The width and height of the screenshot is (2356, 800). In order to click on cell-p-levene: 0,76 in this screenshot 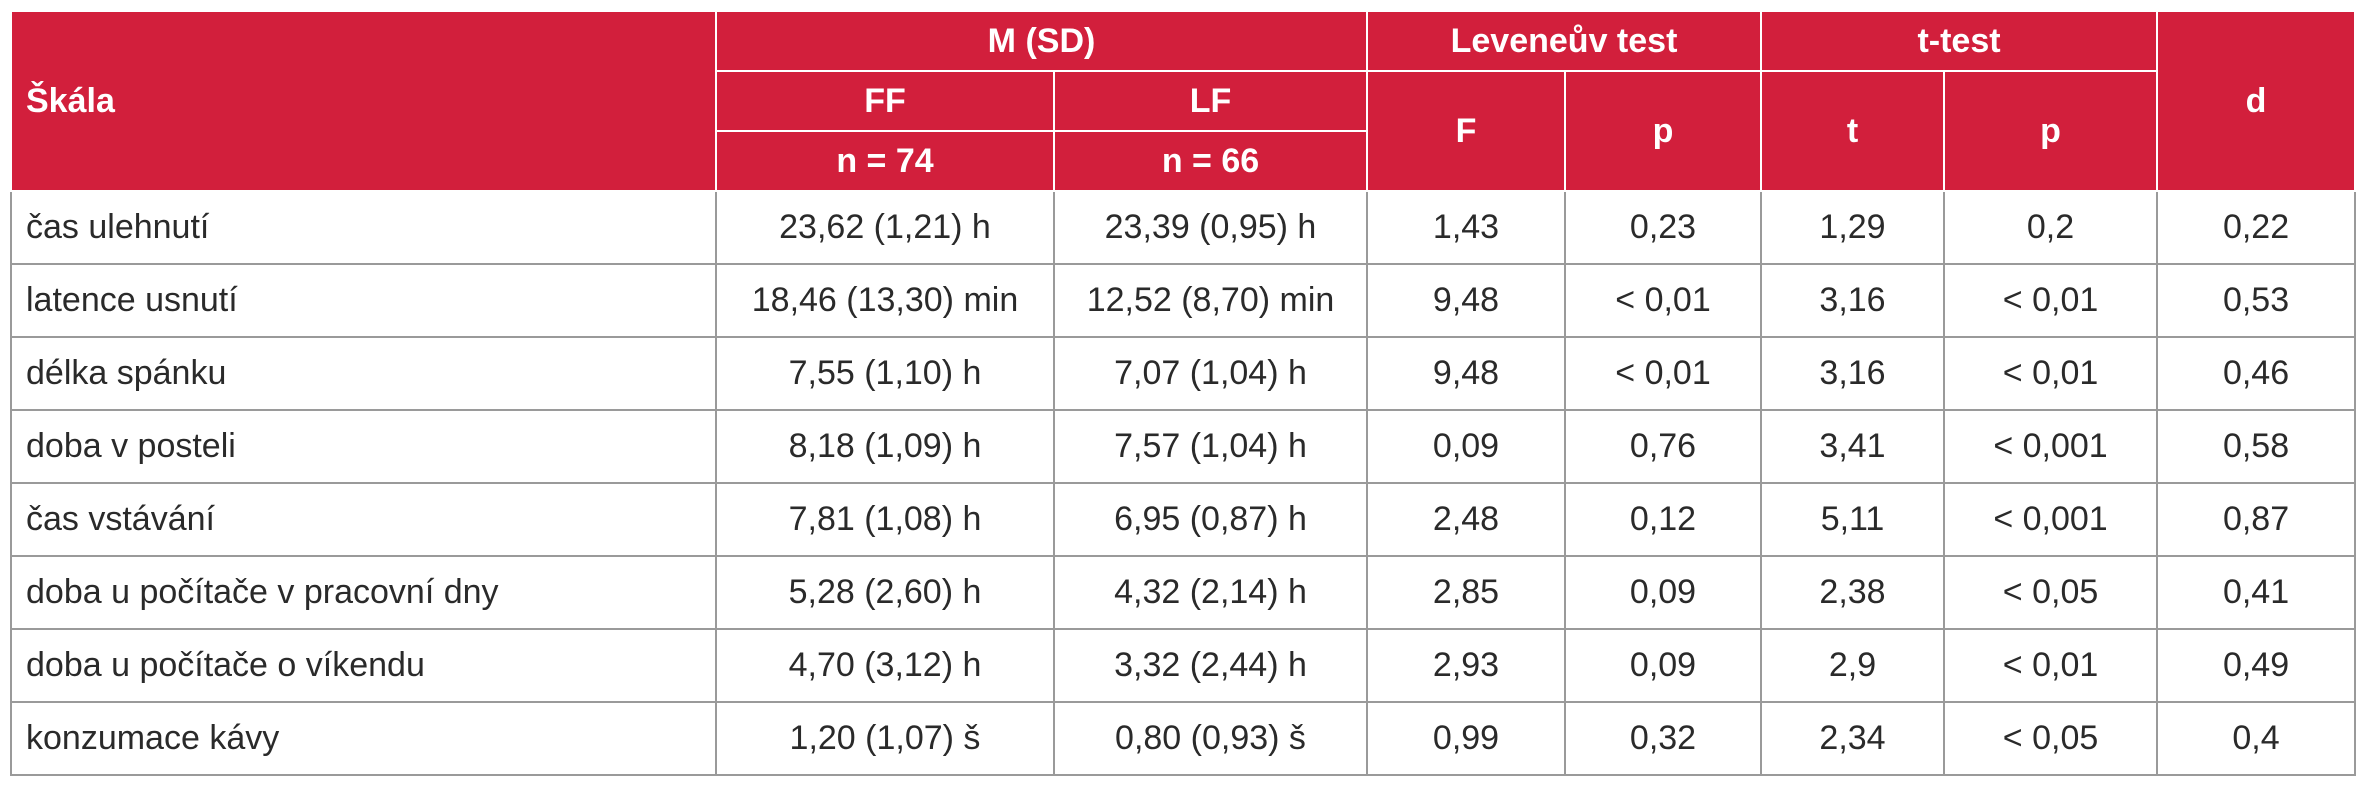, I will do `click(1663, 446)`.